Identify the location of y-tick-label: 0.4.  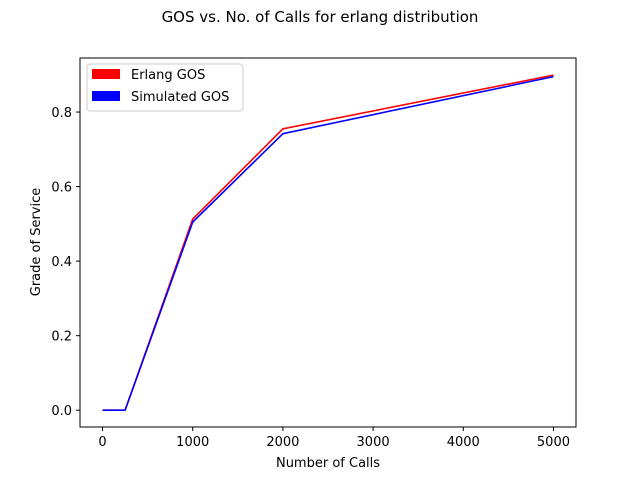
(61, 262).